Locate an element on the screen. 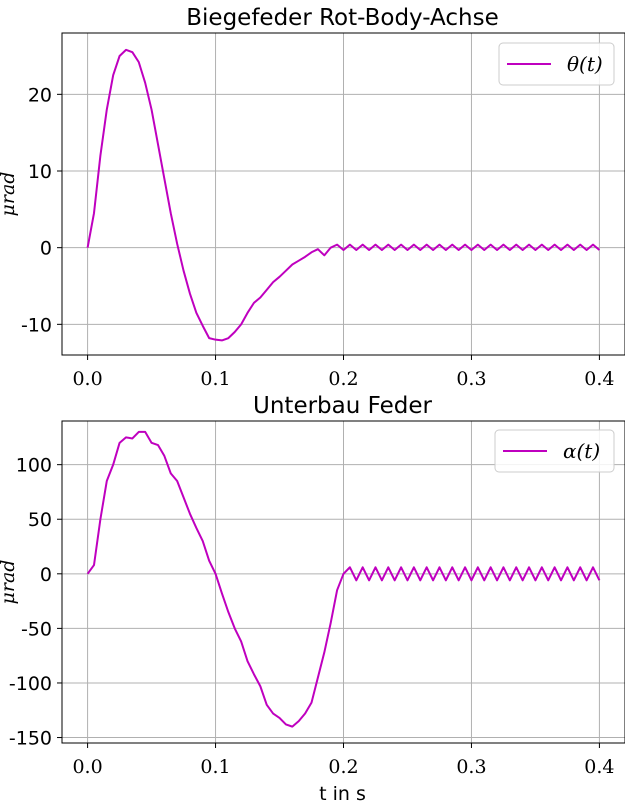 This screenshot has height=807, width=625. y-tick-label: 100 is located at coordinates (34, 466).